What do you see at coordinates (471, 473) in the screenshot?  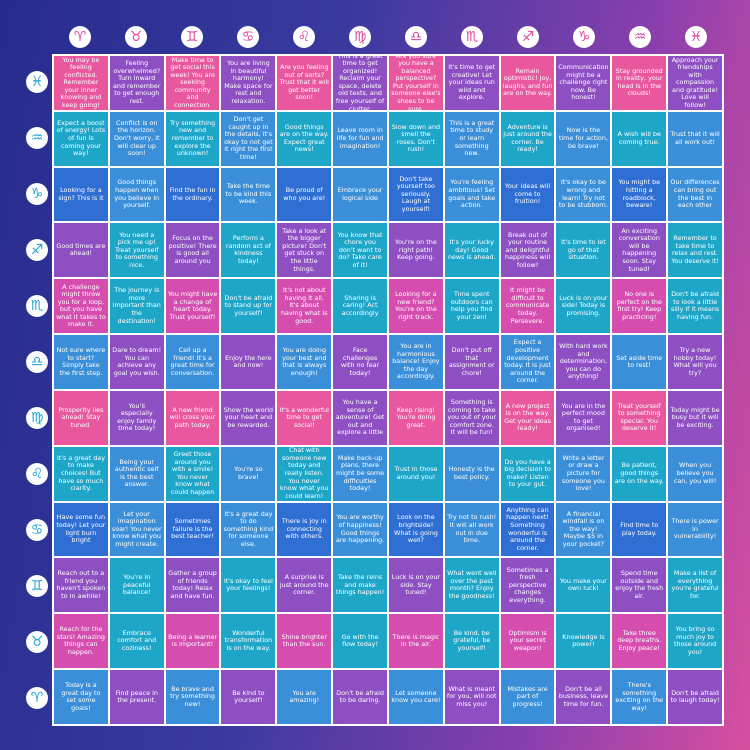 I see `message-cell: Honesty is the best policy.` at bounding box center [471, 473].